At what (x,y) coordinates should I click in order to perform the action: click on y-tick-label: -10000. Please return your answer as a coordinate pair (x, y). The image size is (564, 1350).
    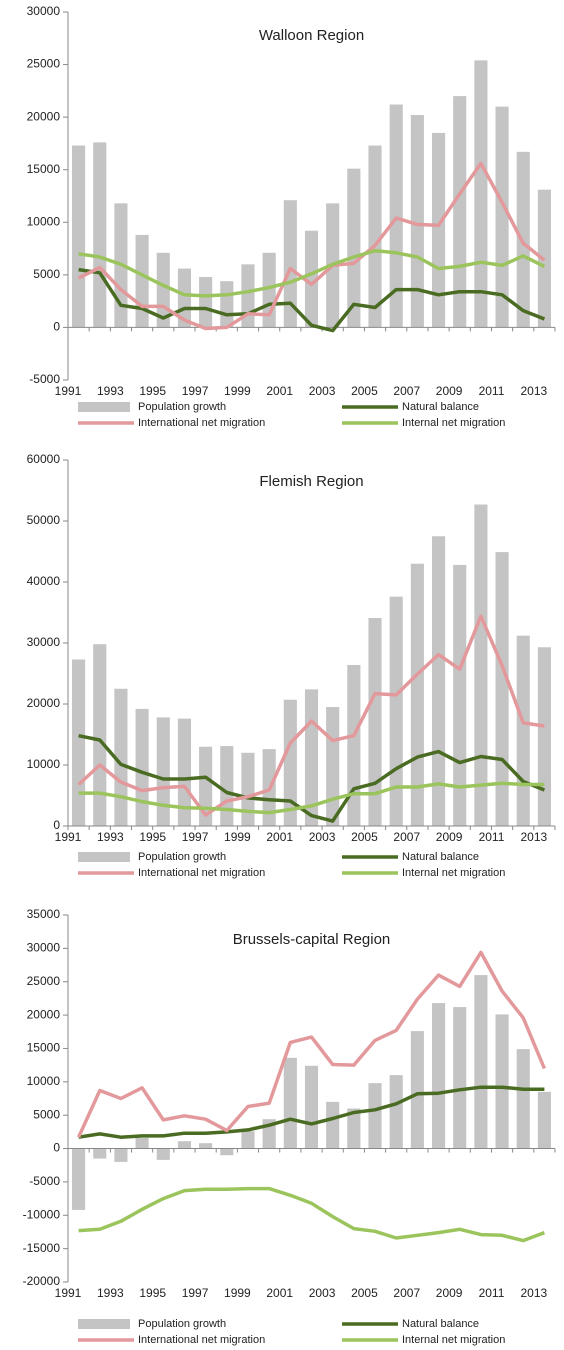
    Looking at the image, I should click on (42, 1214).